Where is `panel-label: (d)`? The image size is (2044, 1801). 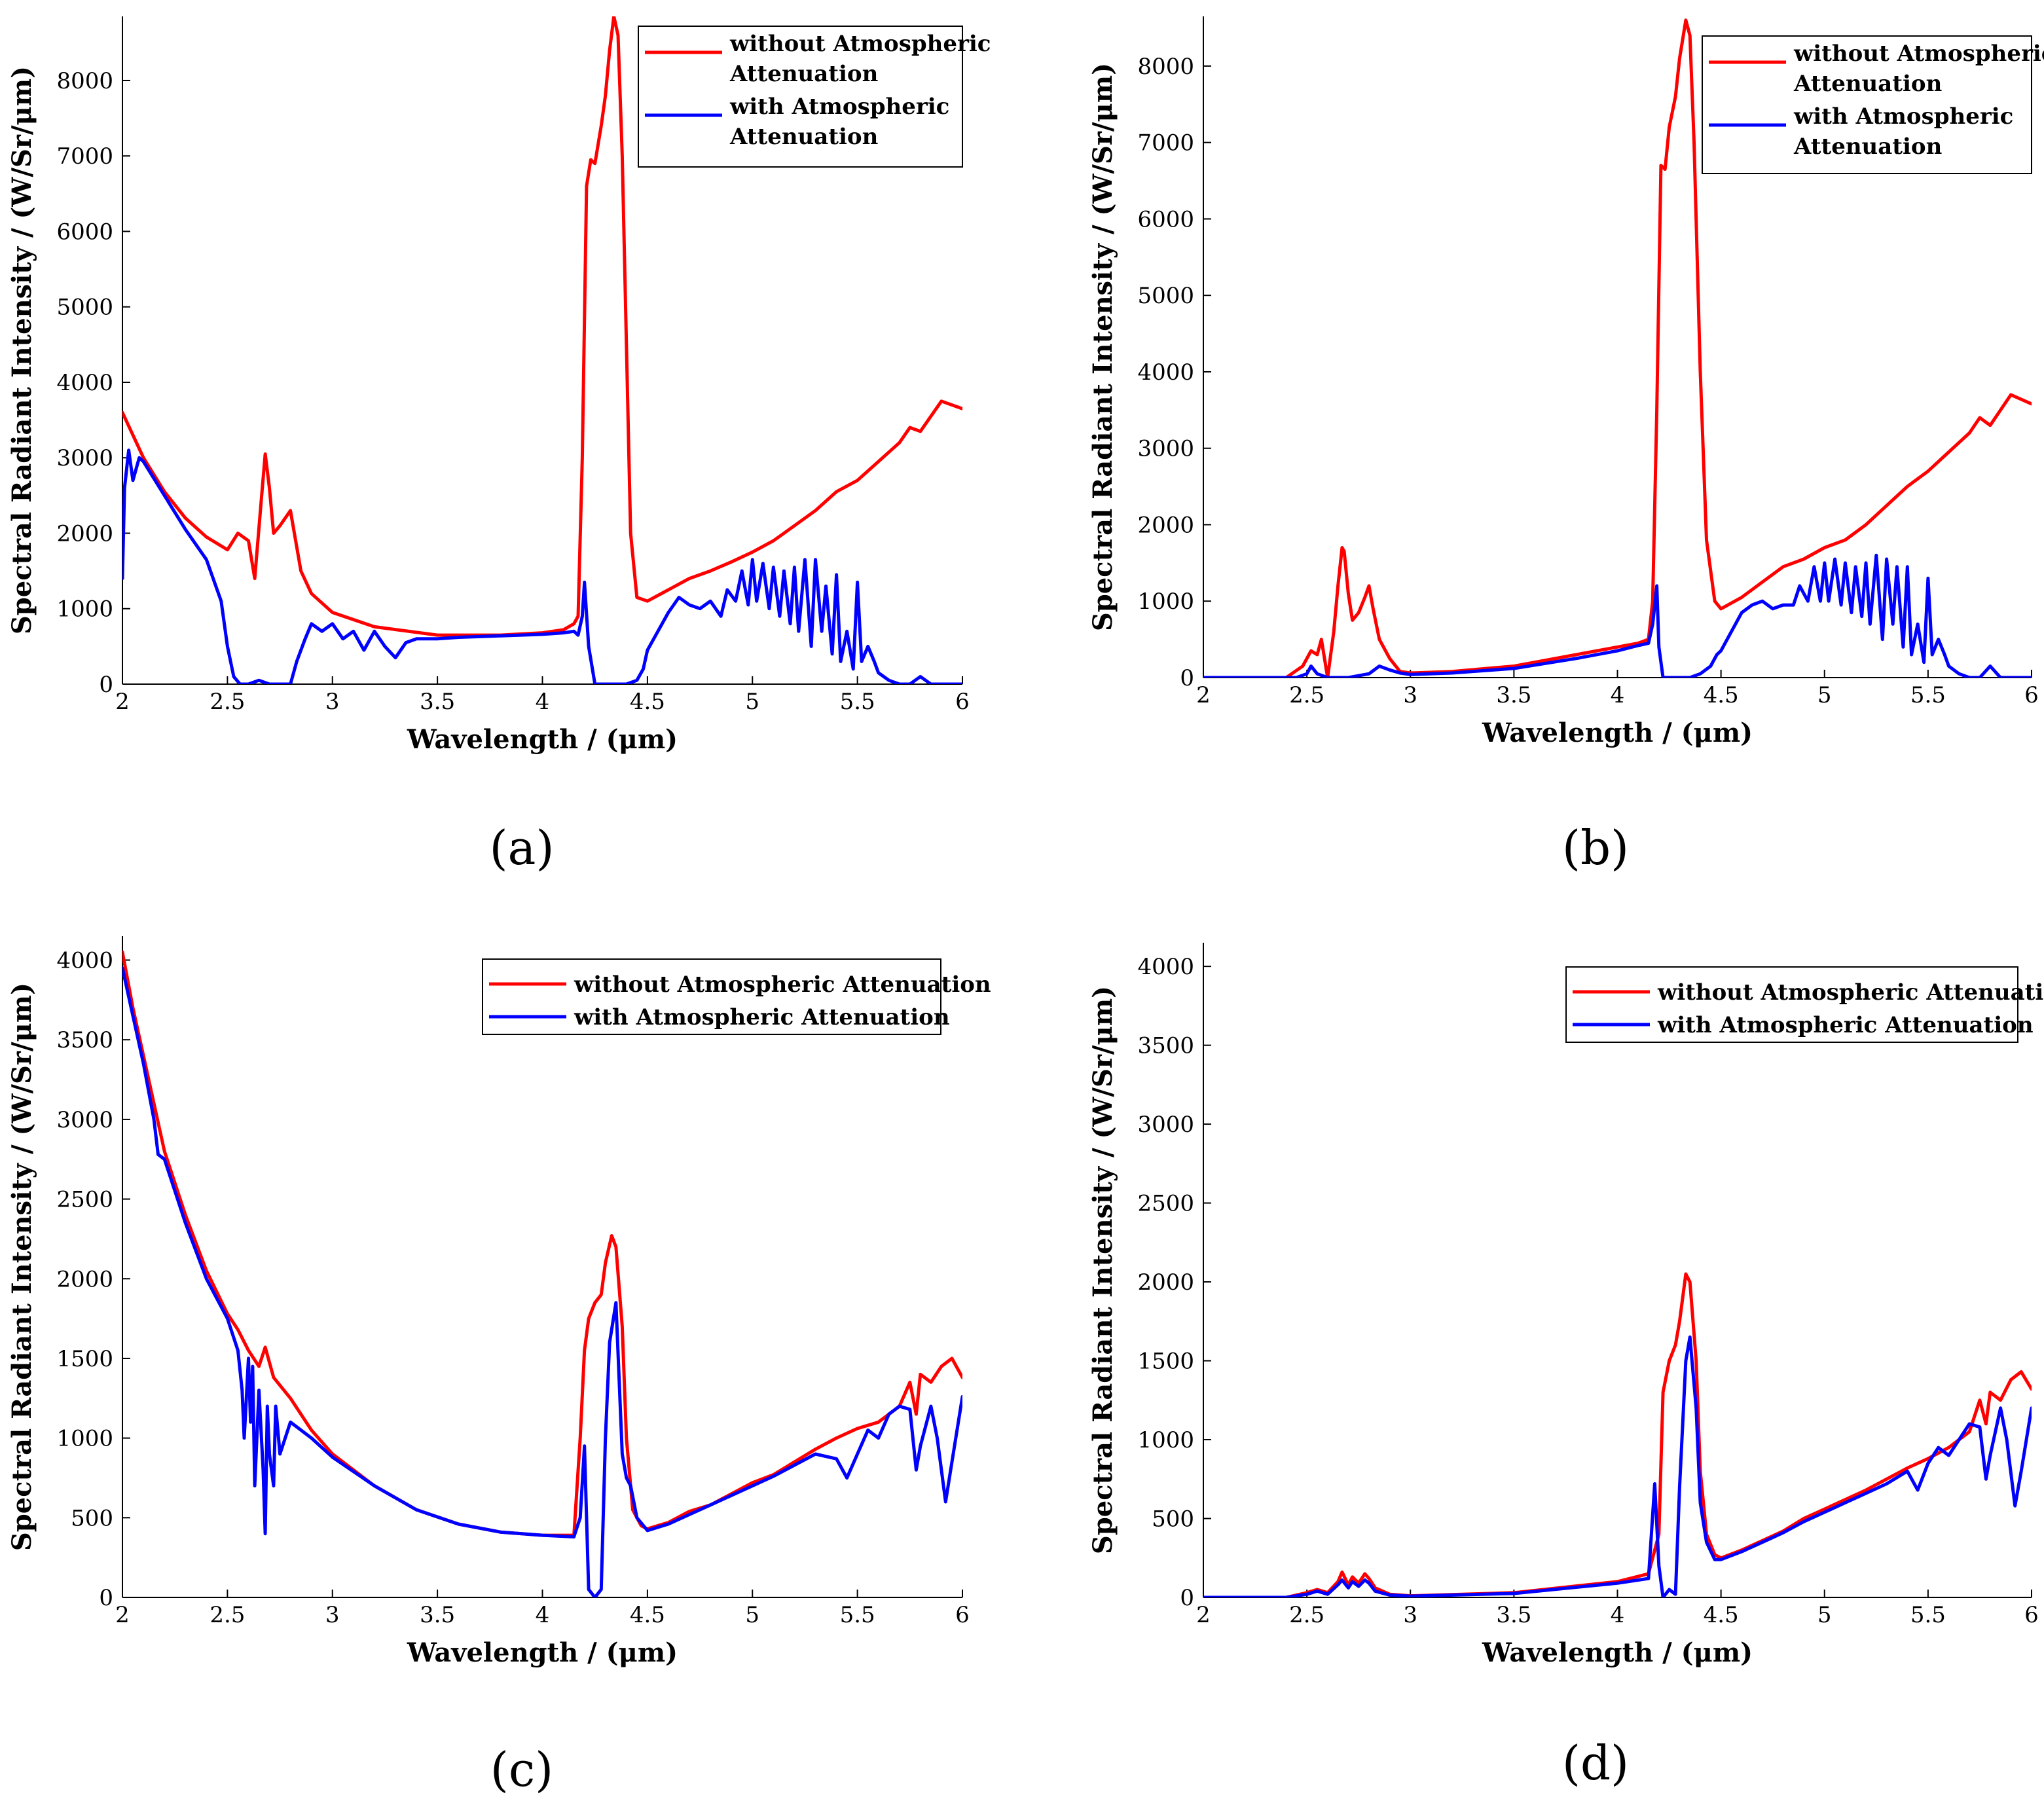
panel-label: (d) is located at coordinates (1595, 1763).